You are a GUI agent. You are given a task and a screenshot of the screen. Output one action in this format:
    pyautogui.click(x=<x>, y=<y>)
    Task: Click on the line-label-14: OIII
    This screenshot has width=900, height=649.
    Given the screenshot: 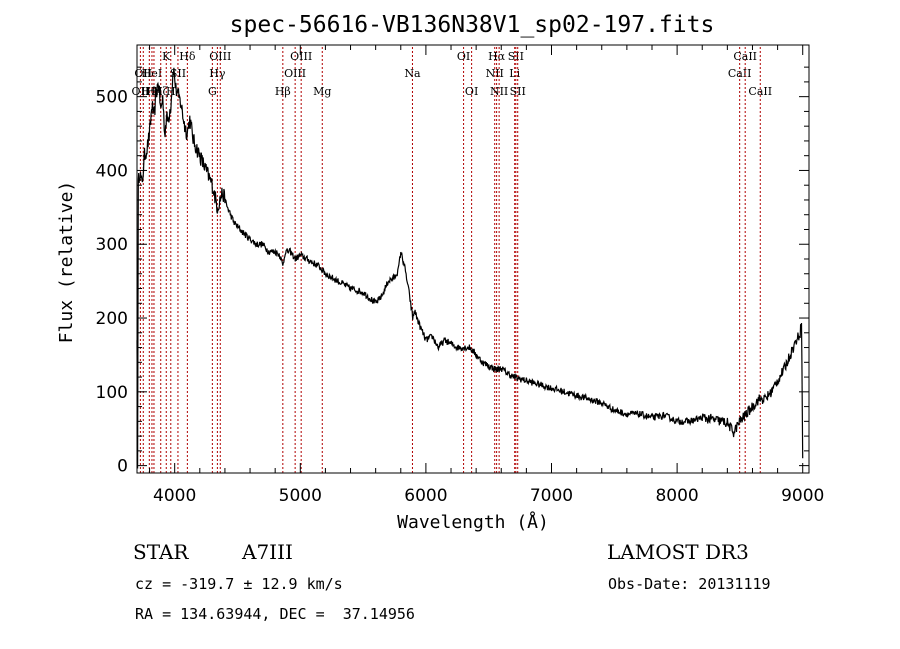 What is the action you would take?
    pyautogui.click(x=295, y=73)
    